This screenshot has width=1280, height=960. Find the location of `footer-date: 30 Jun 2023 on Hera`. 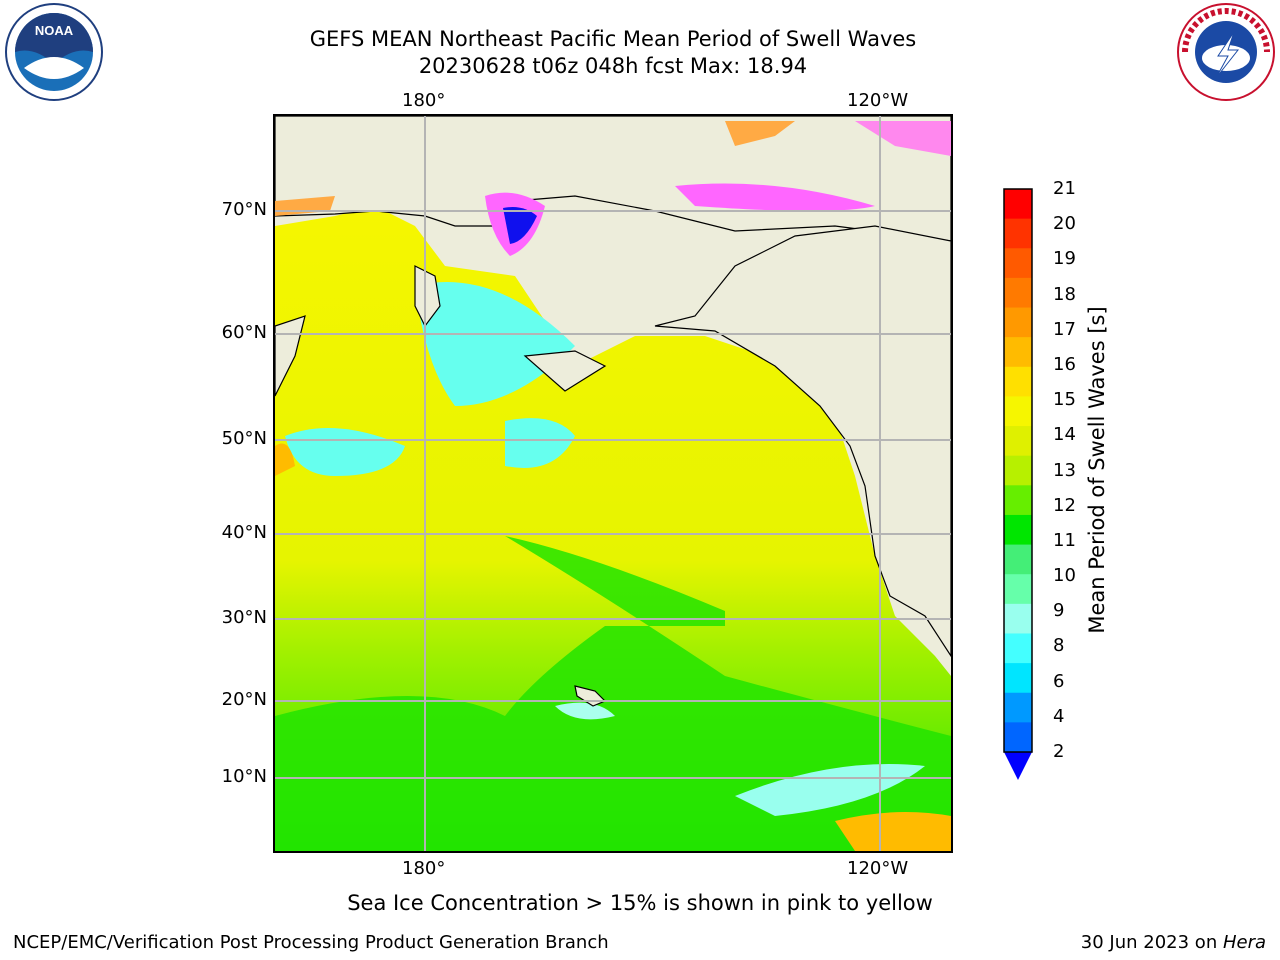

footer-date: 30 Jun 2023 on Hera is located at coordinates (1173, 942).